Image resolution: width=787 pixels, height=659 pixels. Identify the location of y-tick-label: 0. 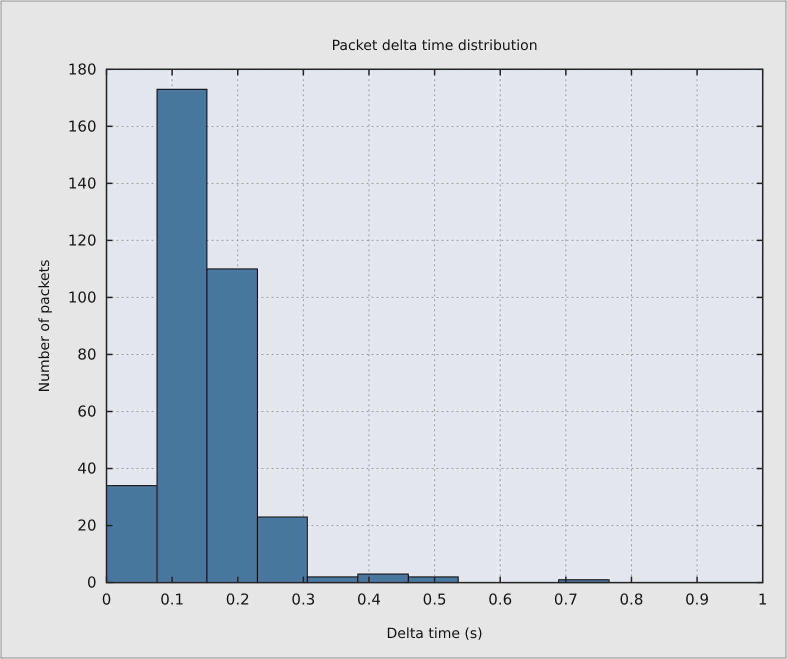
(91, 583).